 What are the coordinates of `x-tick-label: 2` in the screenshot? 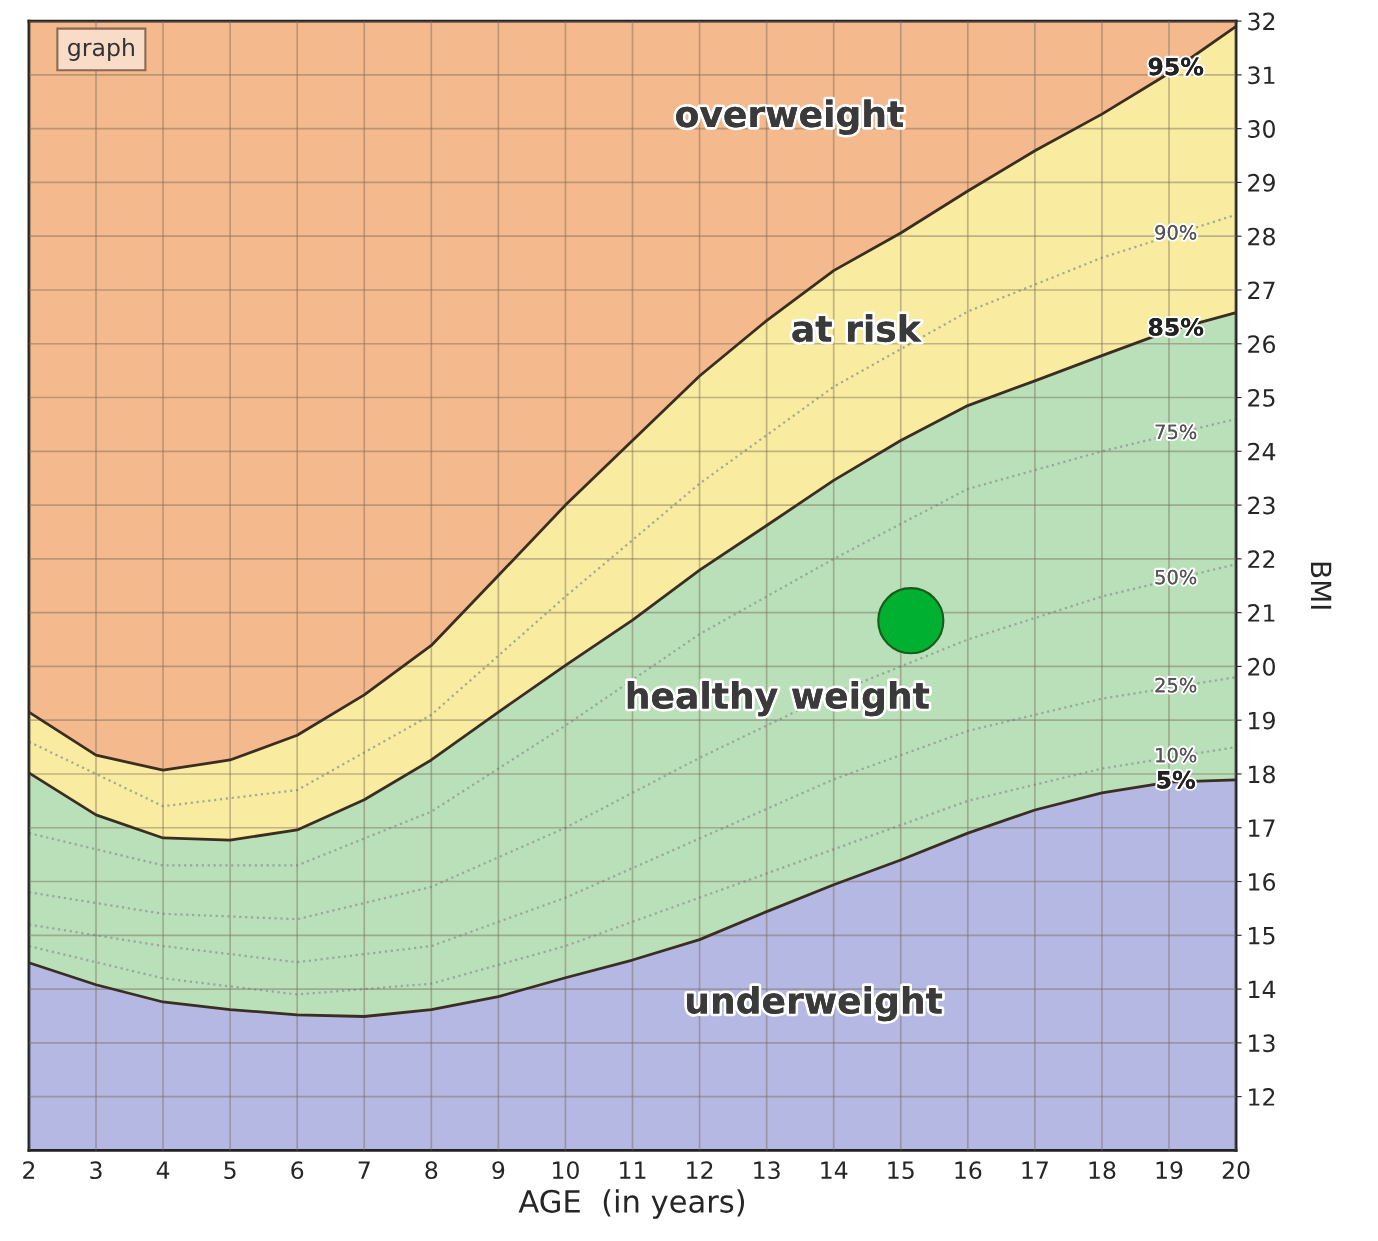 It's located at (29, 1170).